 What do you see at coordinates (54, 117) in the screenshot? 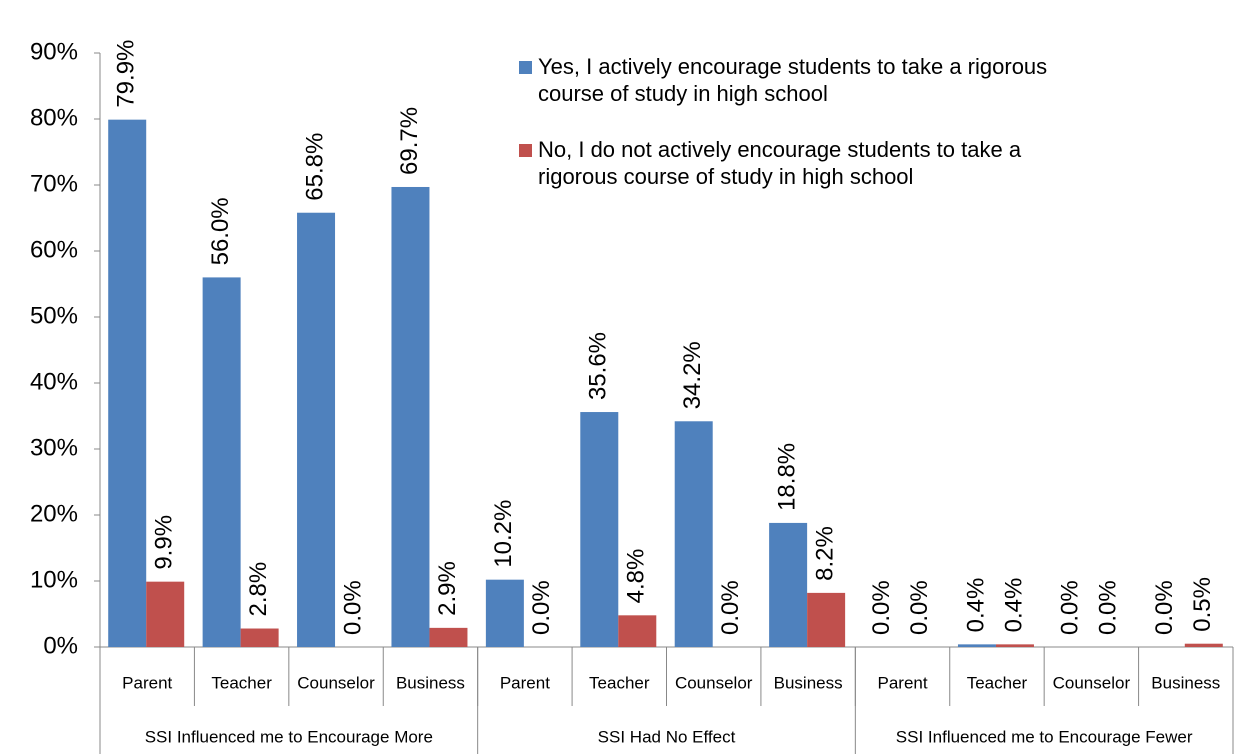
I see `y-tick-label: 80%` at bounding box center [54, 117].